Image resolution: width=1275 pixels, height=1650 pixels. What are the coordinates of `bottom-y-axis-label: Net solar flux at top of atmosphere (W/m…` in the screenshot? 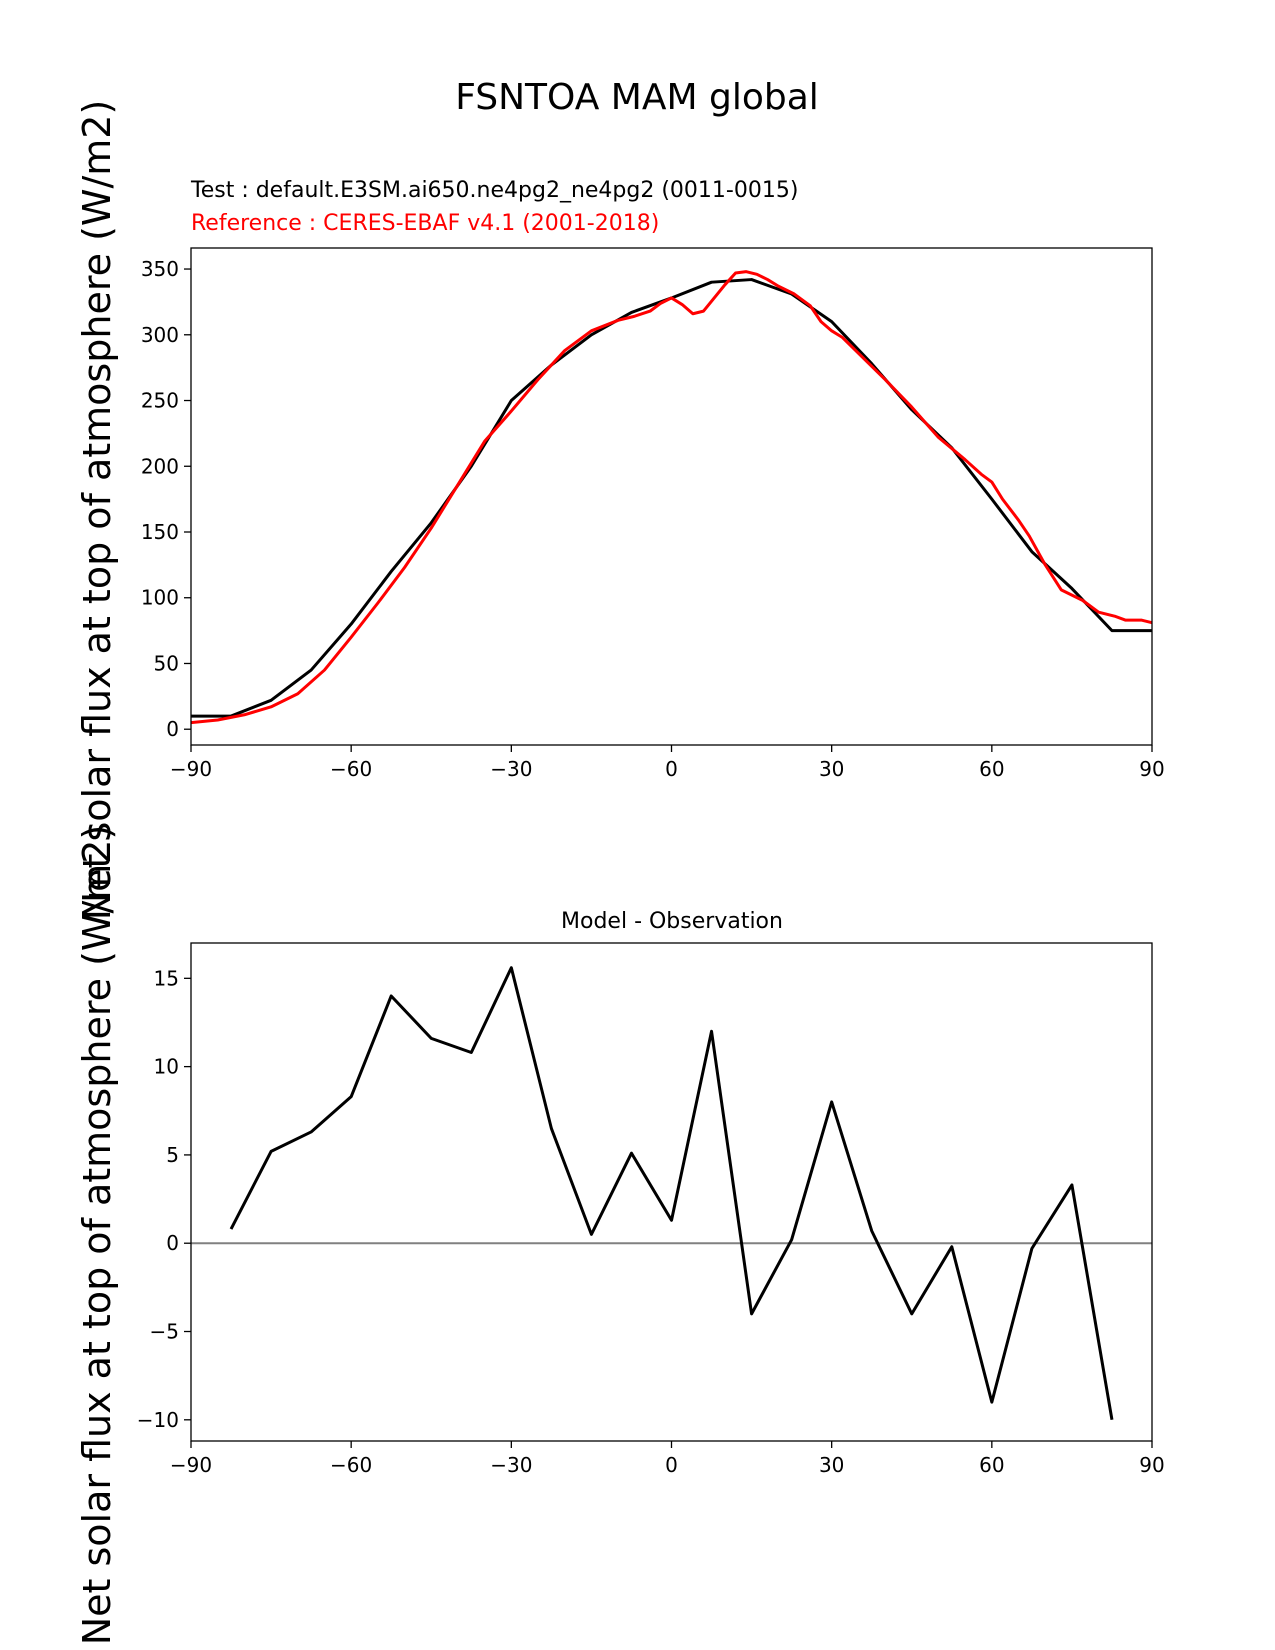 It's located at (97, 1235).